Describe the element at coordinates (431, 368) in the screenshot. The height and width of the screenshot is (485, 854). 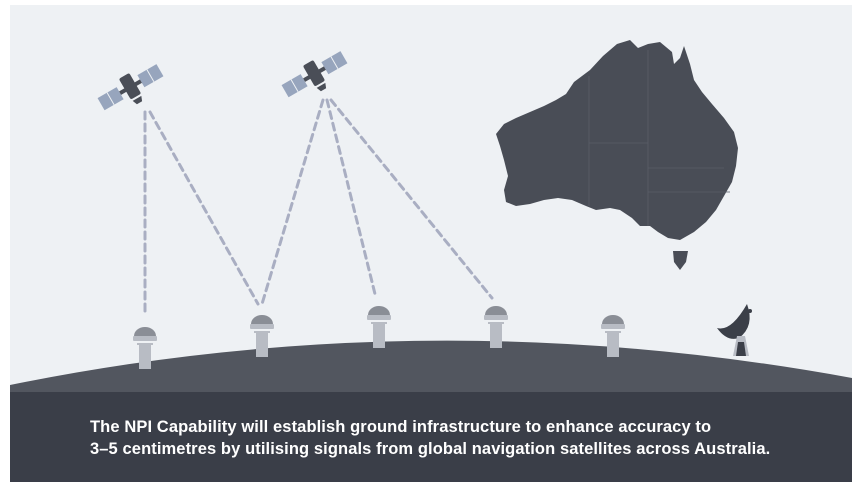
I see `ground-hill` at that location.